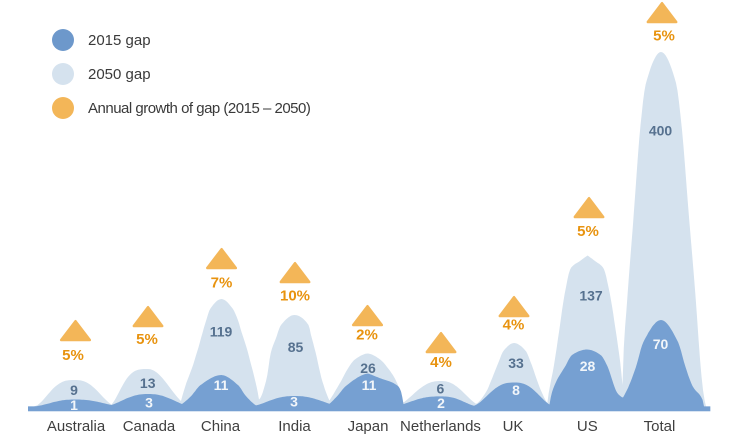  Describe the element at coordinates (368, 368) in the screenshot. I see `svg-text: 26` at that location.